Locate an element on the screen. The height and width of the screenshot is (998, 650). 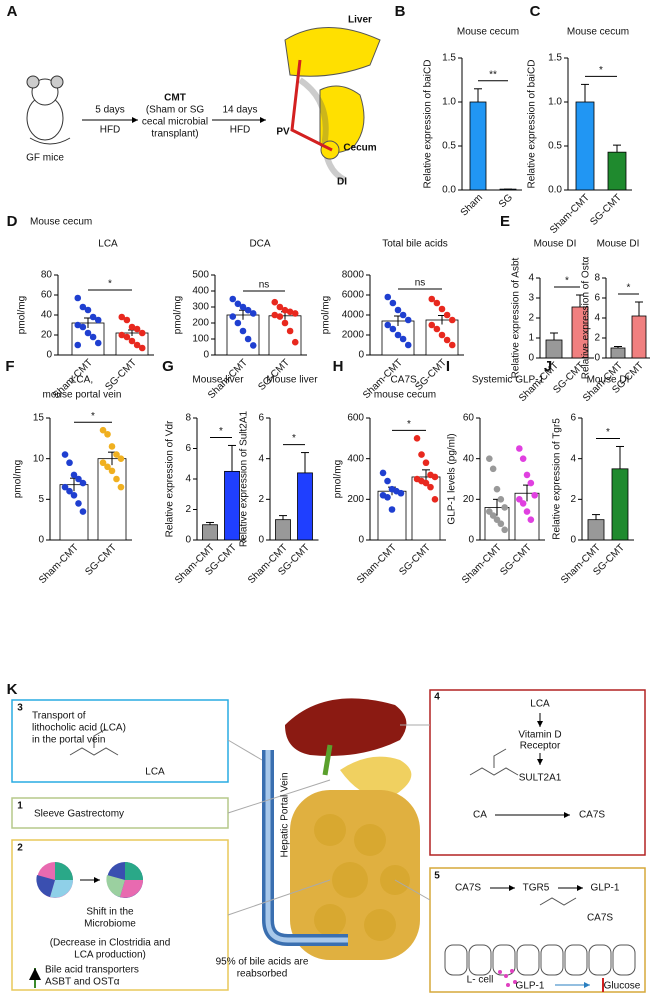
step-number: 4 is located at coordinates (437, 697).